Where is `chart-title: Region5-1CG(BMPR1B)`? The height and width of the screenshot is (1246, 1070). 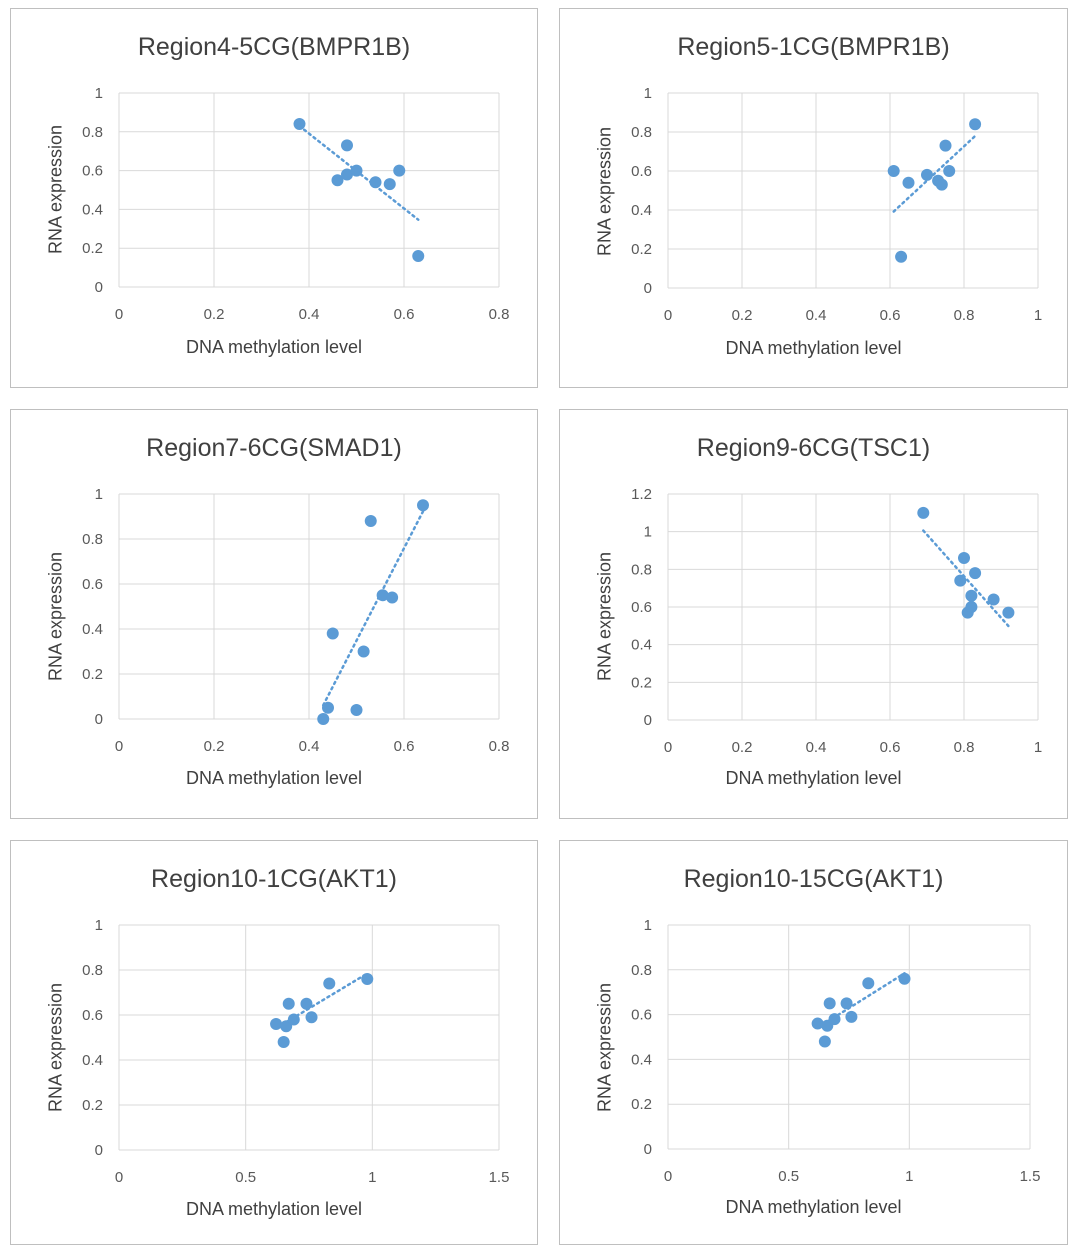 chart-title: Region5-1CG(BMPR1B) is located at coordinates (813, 47).